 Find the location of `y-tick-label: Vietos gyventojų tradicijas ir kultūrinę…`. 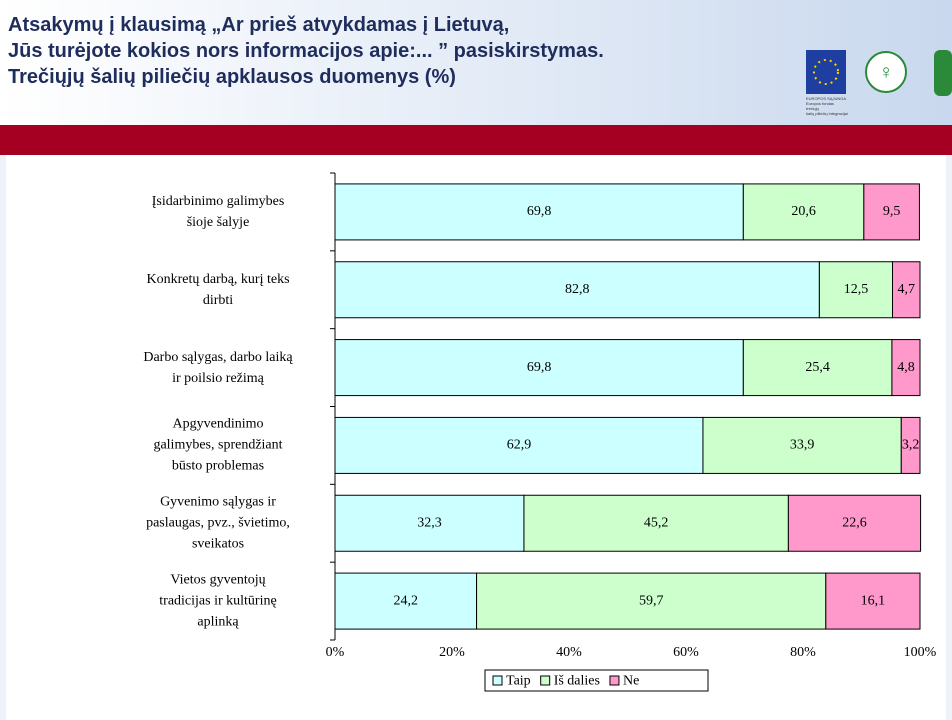

y-tick-label: Vietos gyventojų tradicijas ir kultūrinę… is located at coordinates (218, 601).